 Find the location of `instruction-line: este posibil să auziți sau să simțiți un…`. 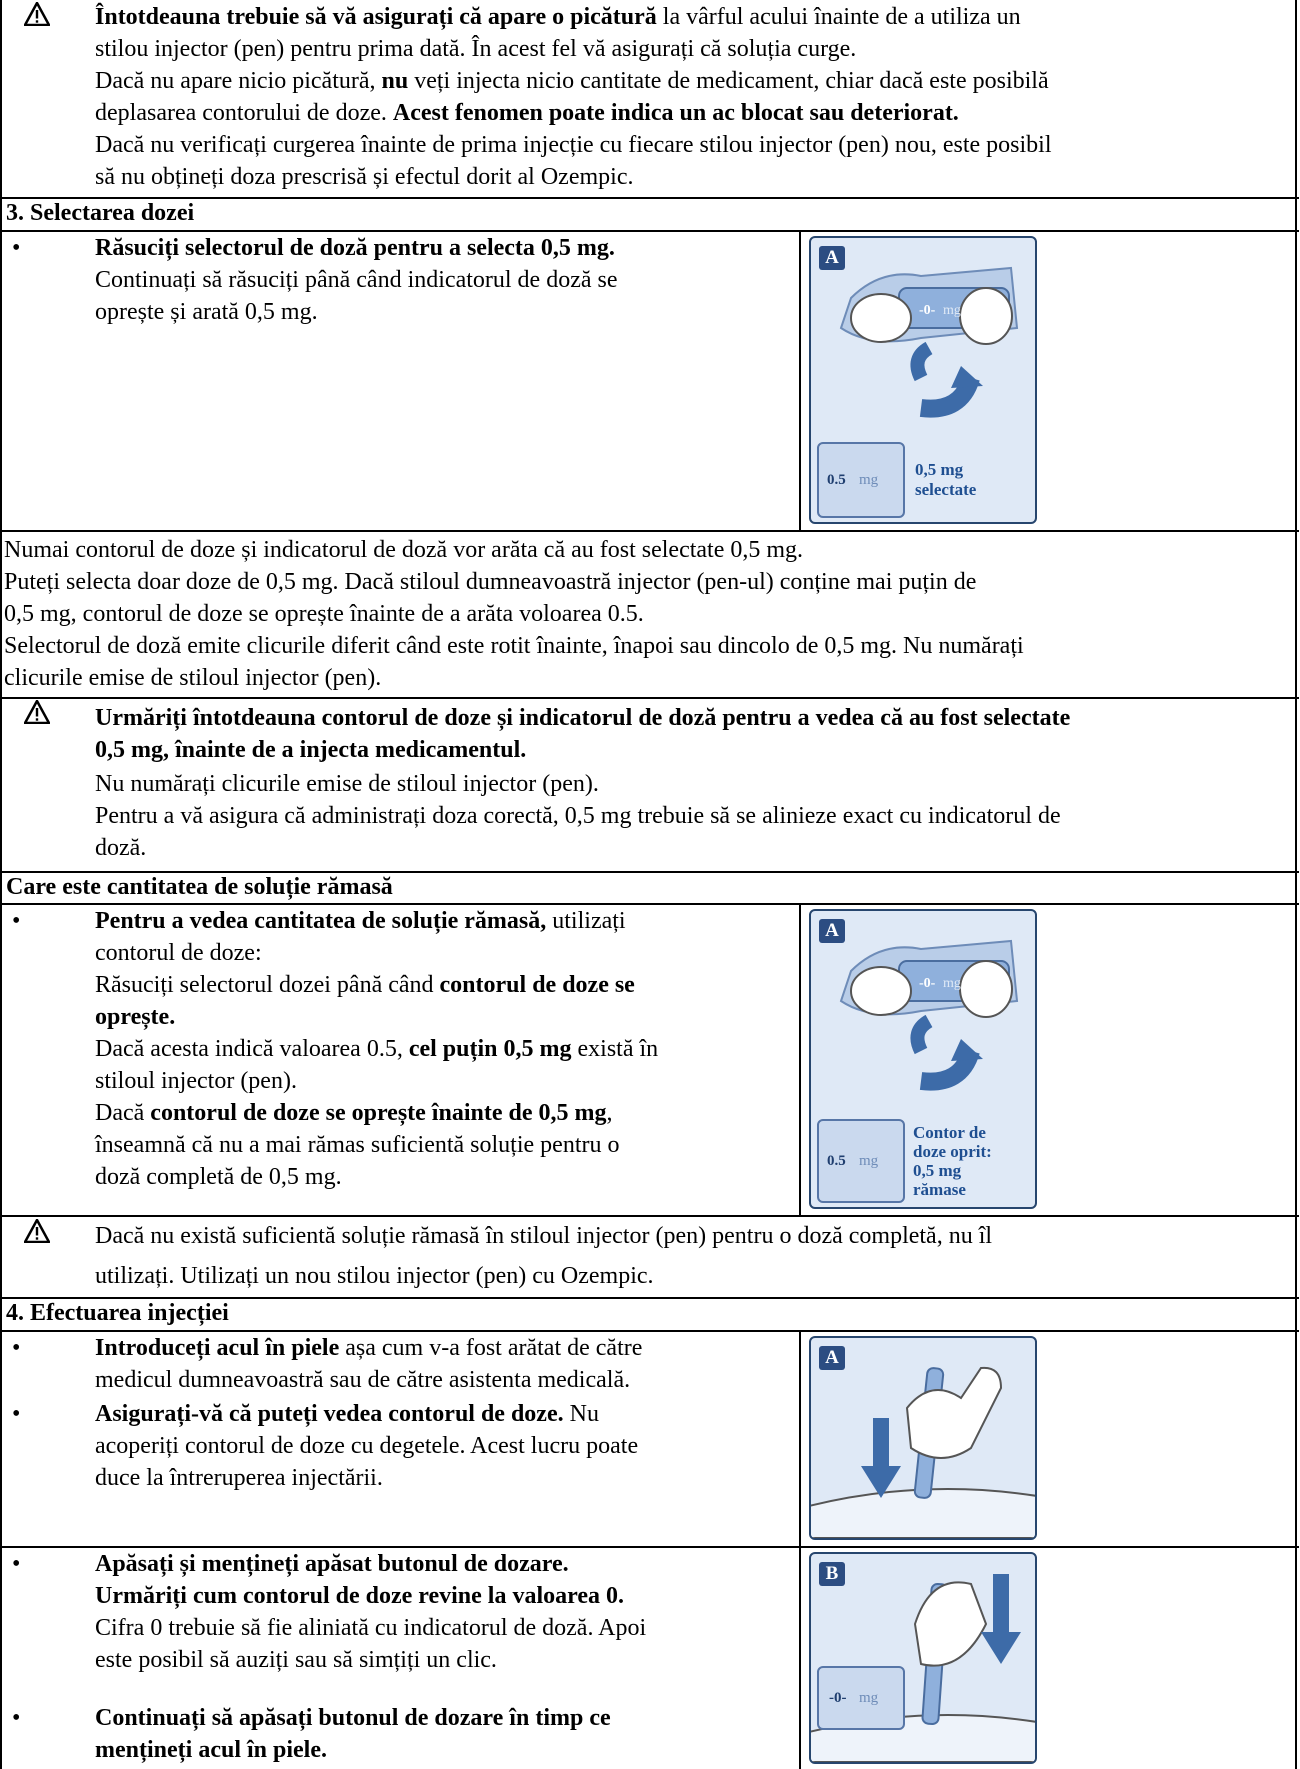

instruction-line: este posibil să auziți sau să simțiți un… is located at coordinates (296, 1660).